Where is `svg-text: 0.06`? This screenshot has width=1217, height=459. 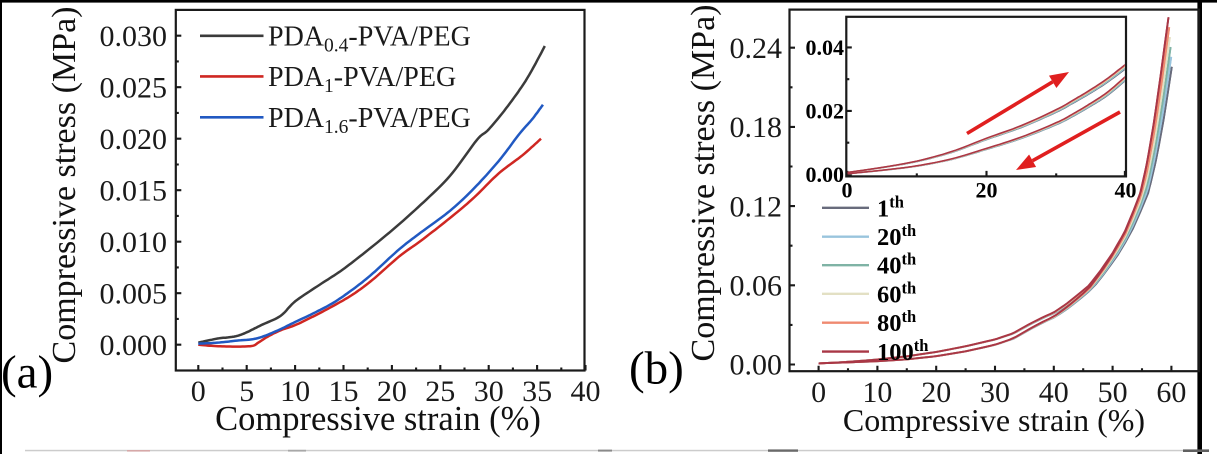 svg-text: 0.06 is located at coordinates (756, 286).